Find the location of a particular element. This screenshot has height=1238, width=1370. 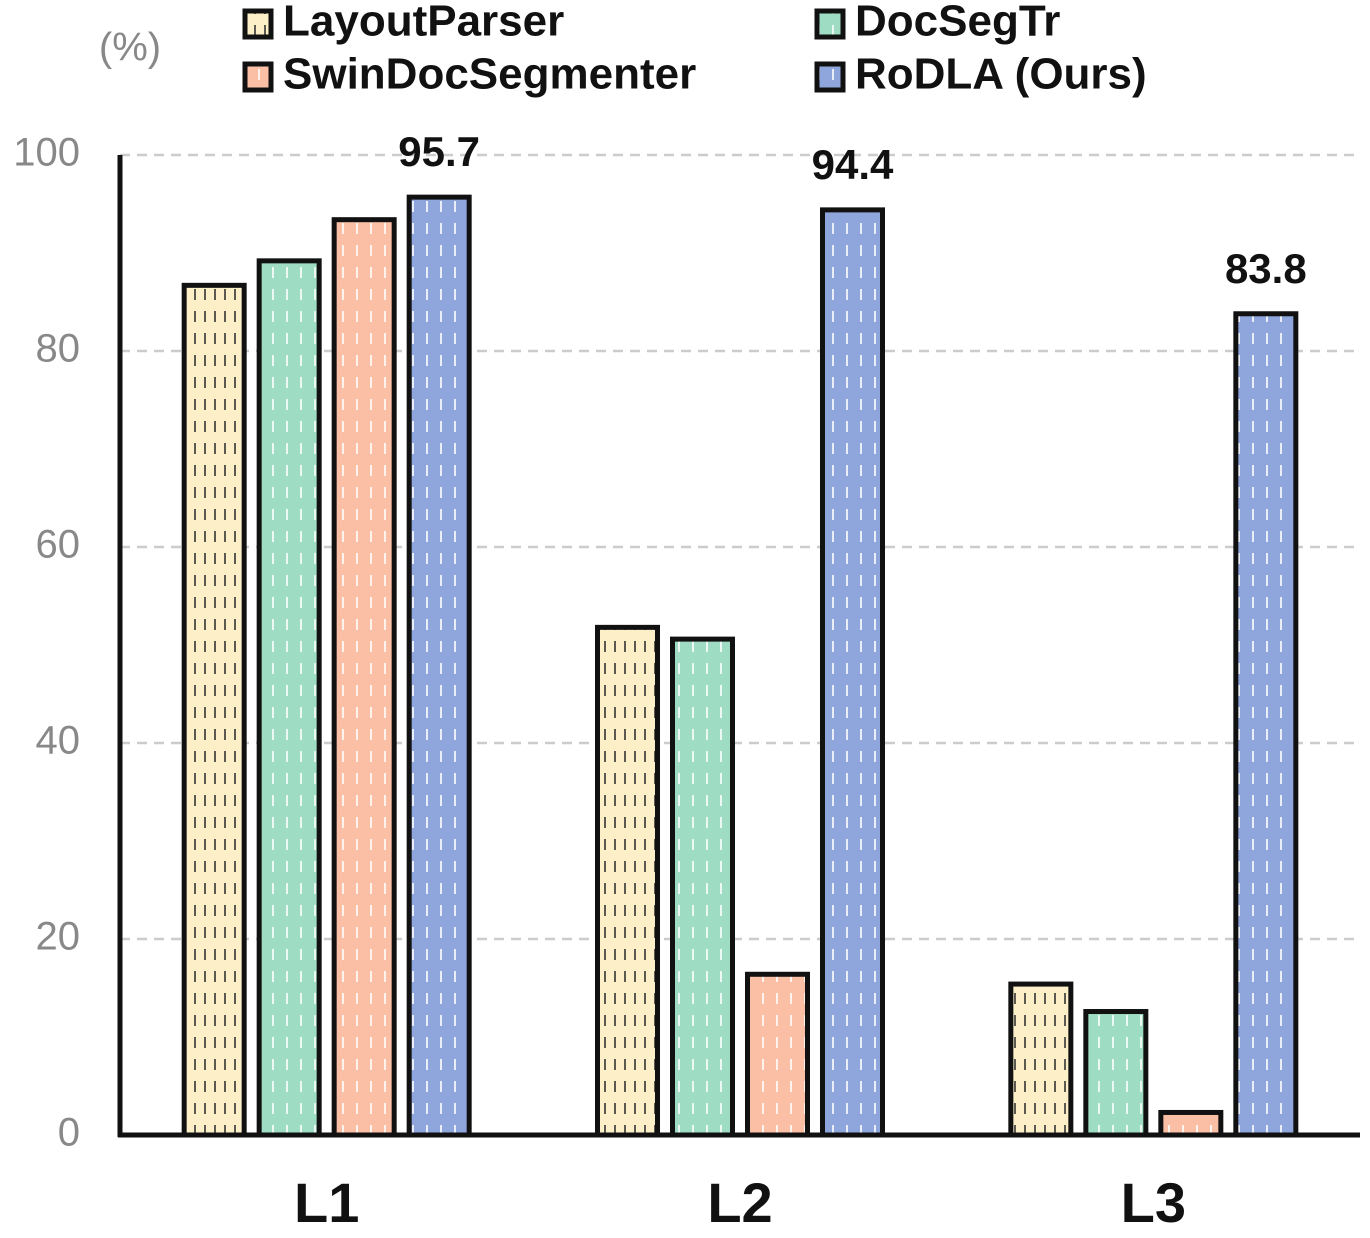

legend-label: DocSegTr is located at coordinates (957, 23).